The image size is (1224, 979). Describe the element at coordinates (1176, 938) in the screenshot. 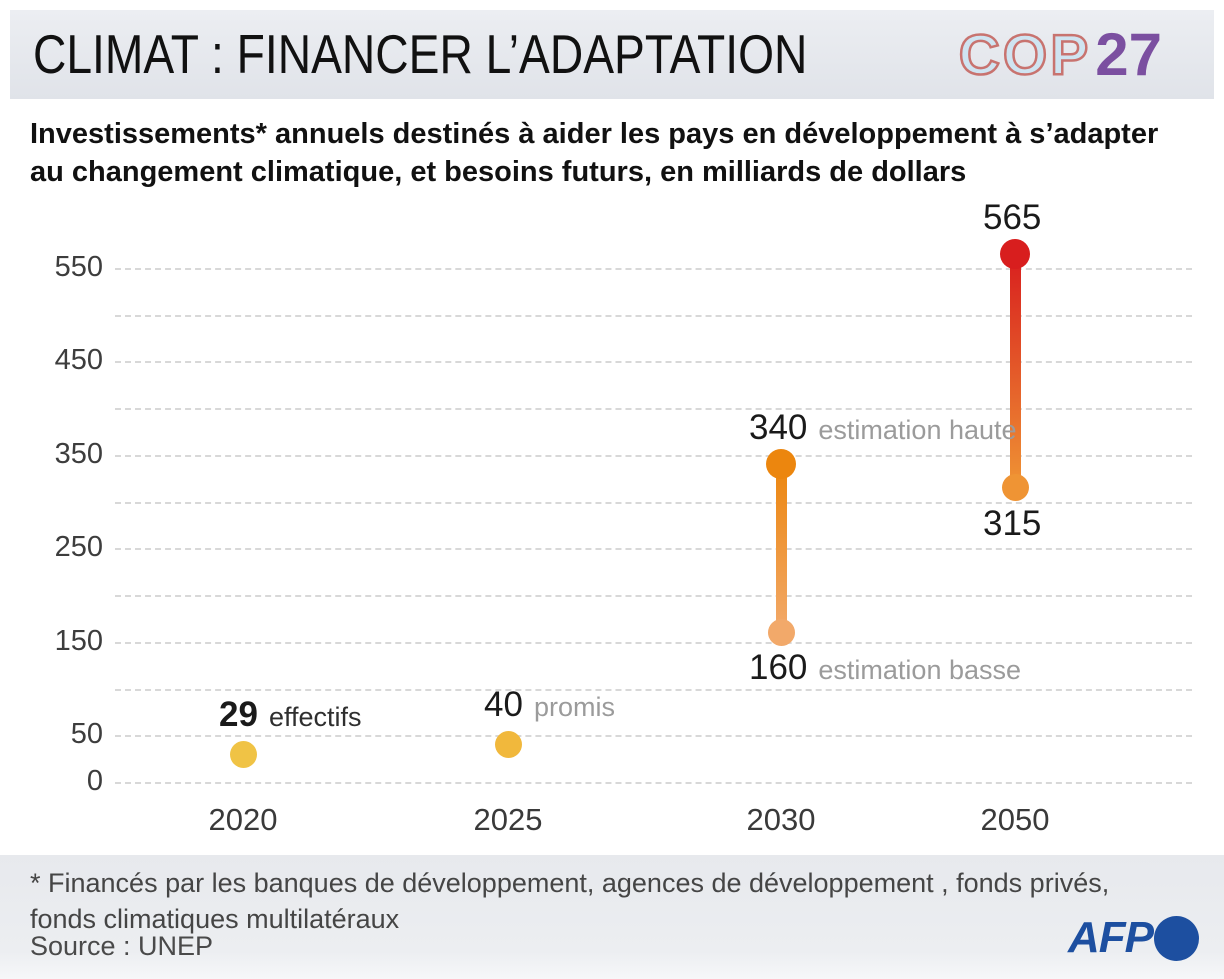

I see `afp-circle-icon` at that location.